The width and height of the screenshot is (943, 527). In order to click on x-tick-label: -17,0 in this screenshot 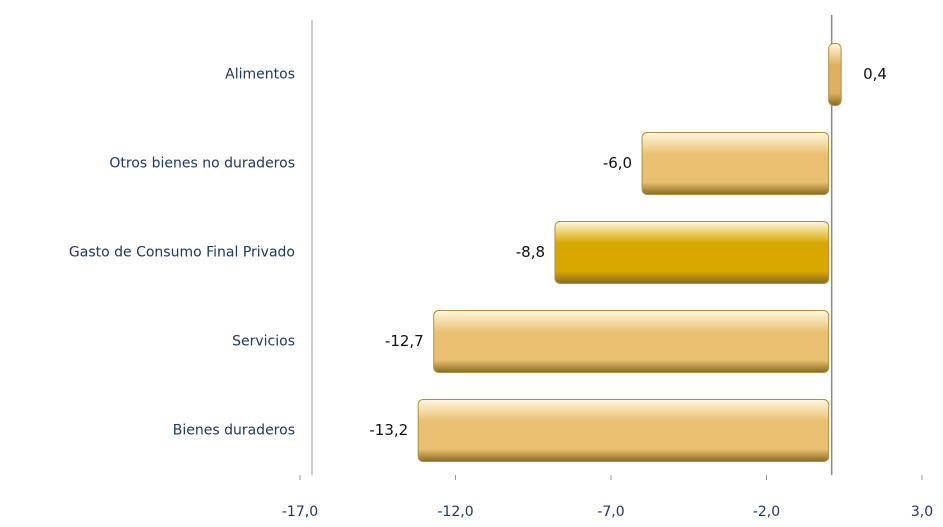, I will do `click(300, 512)`.